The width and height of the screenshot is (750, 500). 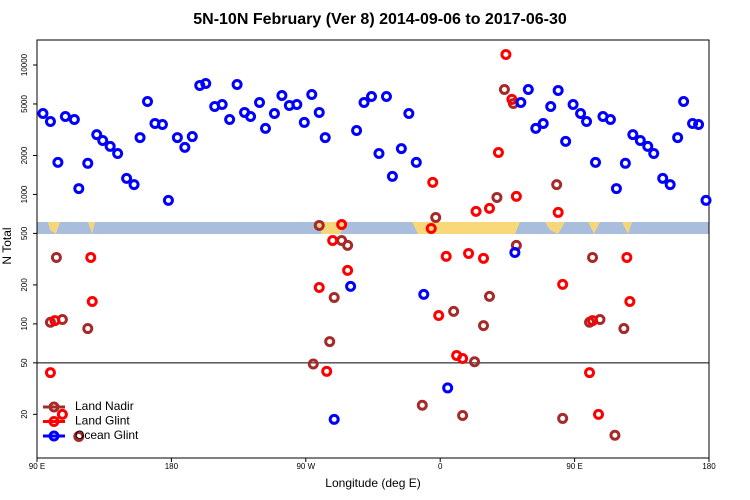 I want to click on x-tick-label: 90 E, so click(x=574, y=466).